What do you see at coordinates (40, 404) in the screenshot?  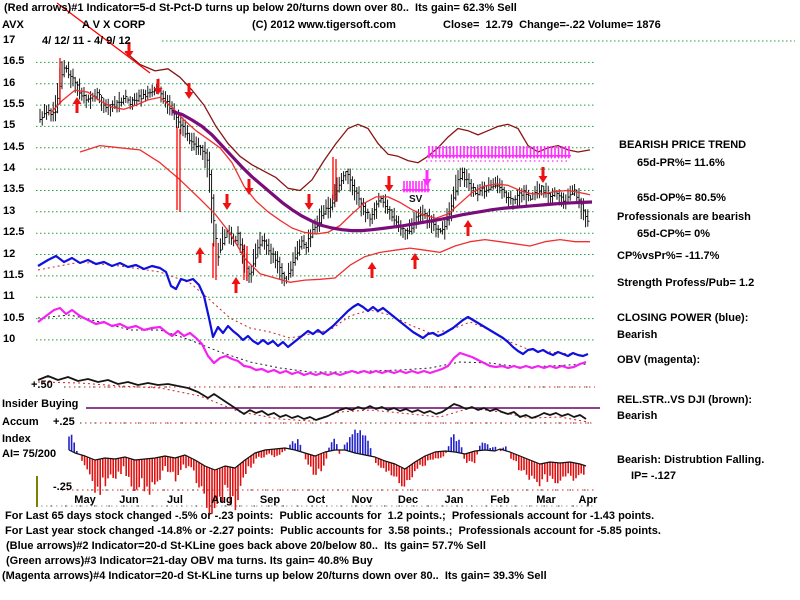 I see `indicator-panel-label: Insider Buying` at bounding box center [40, 404].